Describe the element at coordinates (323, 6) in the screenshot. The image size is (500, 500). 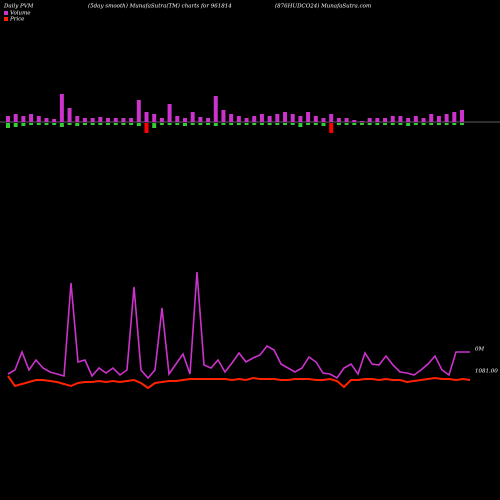
I see `chart-source: (876HUDCO24) MunafaSutra.com` at that location.